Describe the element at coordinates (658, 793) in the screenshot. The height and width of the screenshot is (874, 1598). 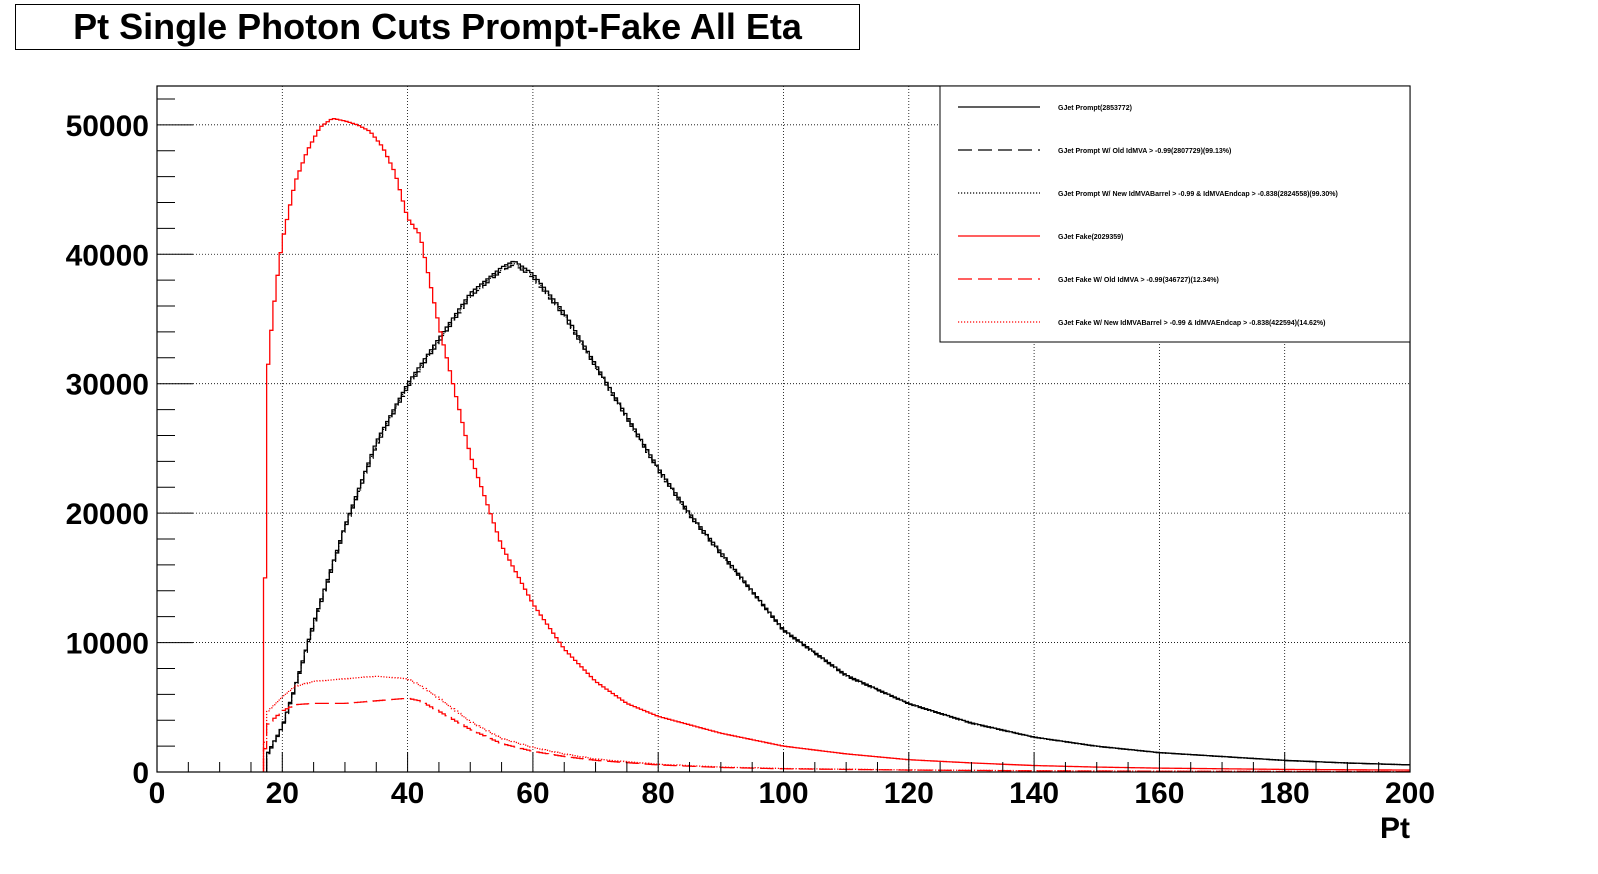
I see `x-tick-label: 80` at that location.